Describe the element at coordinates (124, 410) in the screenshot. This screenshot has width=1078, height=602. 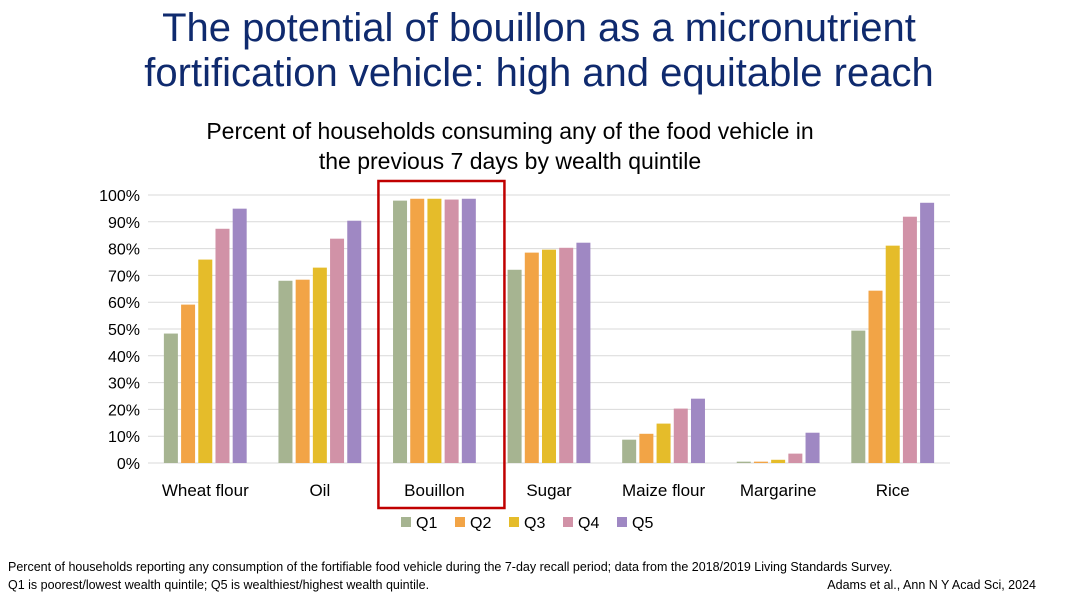
I see `y-tick-label: 20%` at that location.